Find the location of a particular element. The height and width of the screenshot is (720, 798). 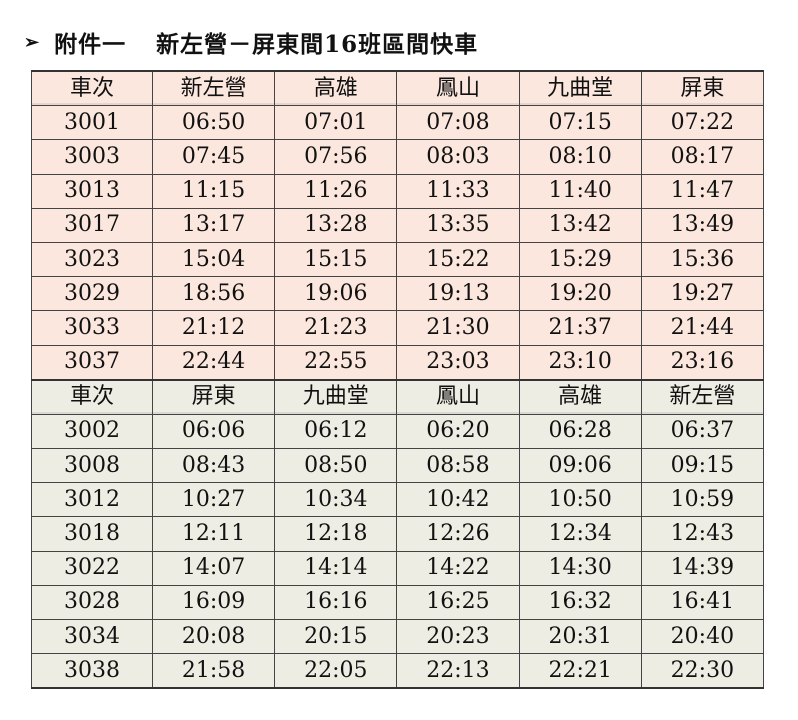

header-cell: 鳳山 is located at coordinates (458, 88).